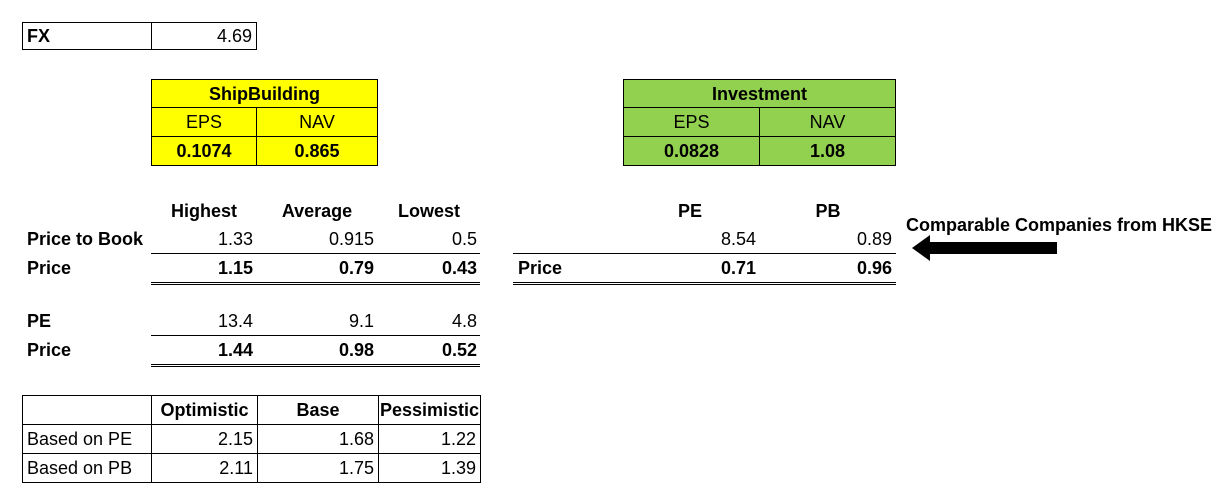  I want to click on scenario-cell: 1.68, so click(318, 439).